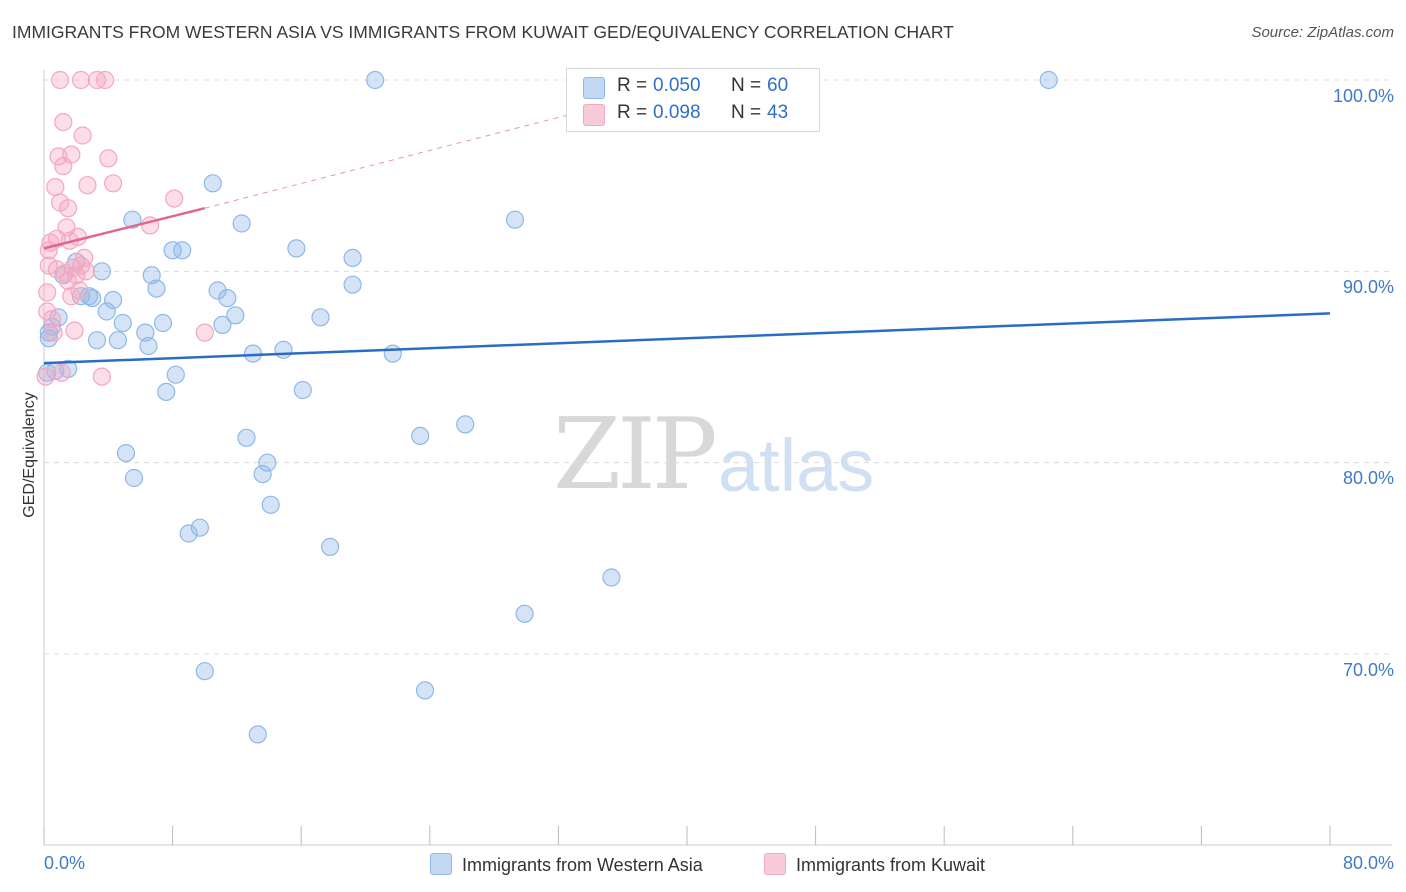 This screenshot has width=1406, height=892. Describe the element at coordinates (796, 465) in the screenshot. I see `watermark-atlas: atlas` at that location.